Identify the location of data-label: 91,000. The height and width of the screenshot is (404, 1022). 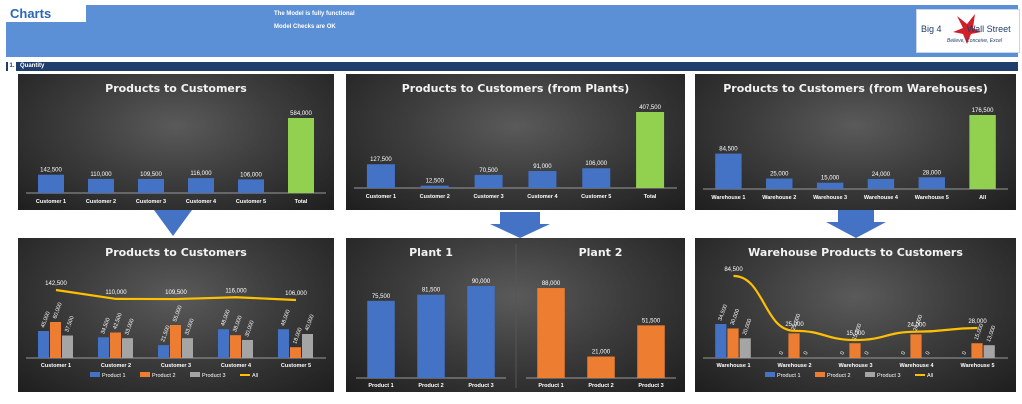
(542, 167).